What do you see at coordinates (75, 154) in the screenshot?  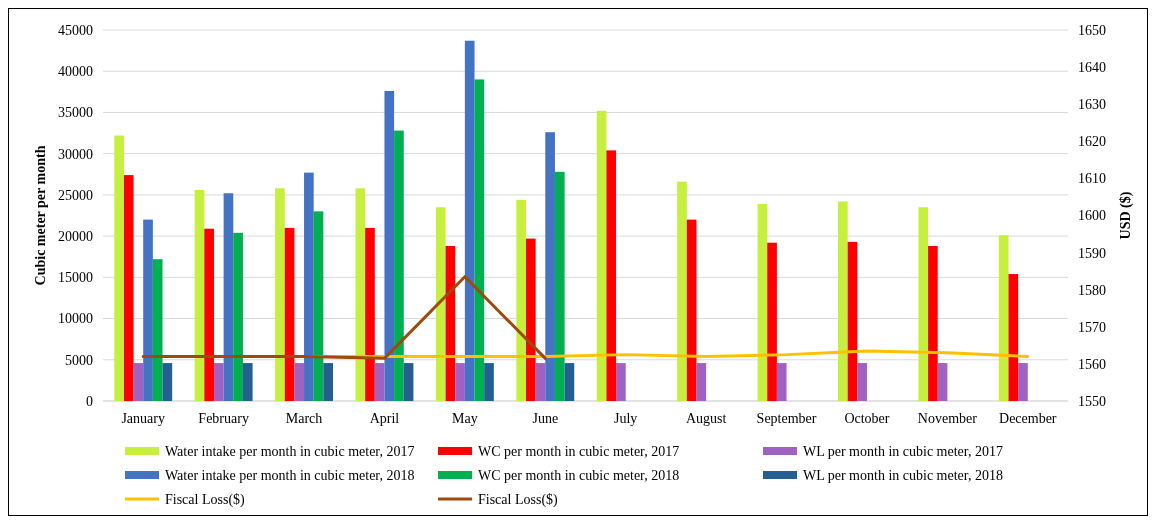 I see `y-tick-label: 30000` at bounding box center [75, 154].